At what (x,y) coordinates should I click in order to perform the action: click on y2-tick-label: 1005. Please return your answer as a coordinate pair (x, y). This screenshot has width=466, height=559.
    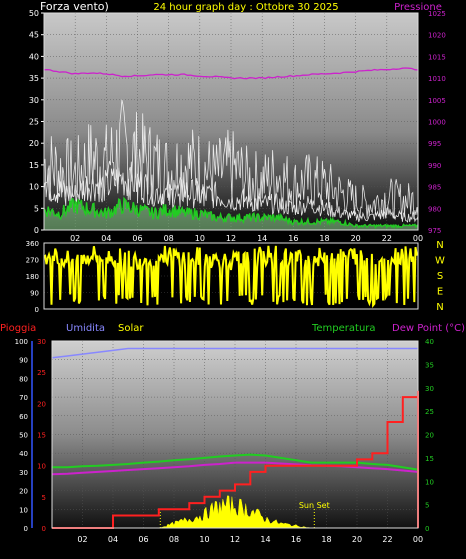
    Looking at the image, I should click on (437, 101).